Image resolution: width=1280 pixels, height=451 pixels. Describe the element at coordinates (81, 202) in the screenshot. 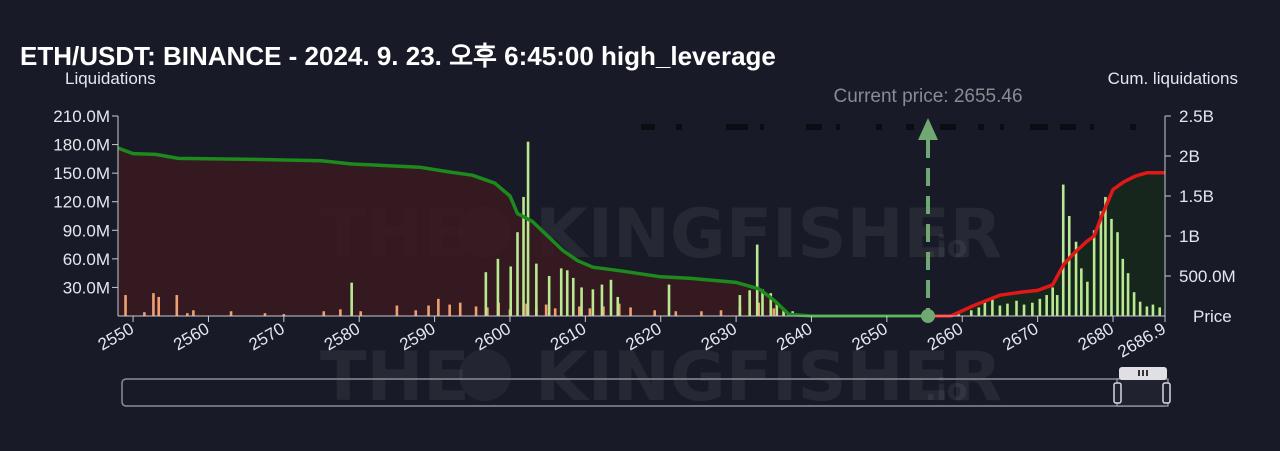

I see `y-tick-label: 120.0M` at that location.